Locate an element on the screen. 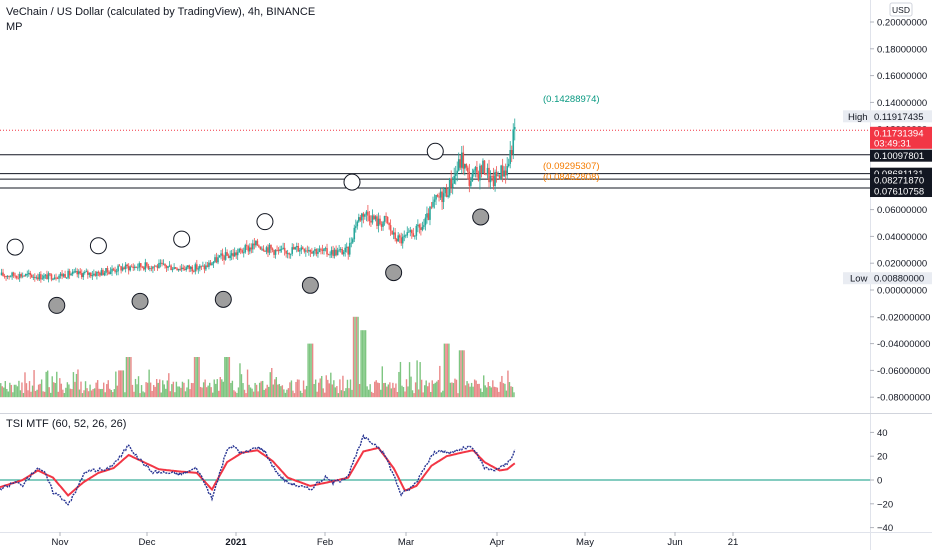 The width and height of the screenshot is (932, 550). price-level-tag: 0.08271870 is located at coordinates (901, 180).